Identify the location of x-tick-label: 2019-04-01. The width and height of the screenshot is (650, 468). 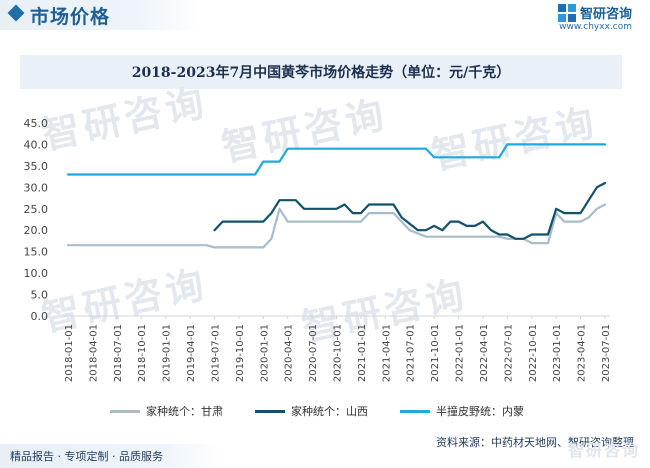
(191, 353).